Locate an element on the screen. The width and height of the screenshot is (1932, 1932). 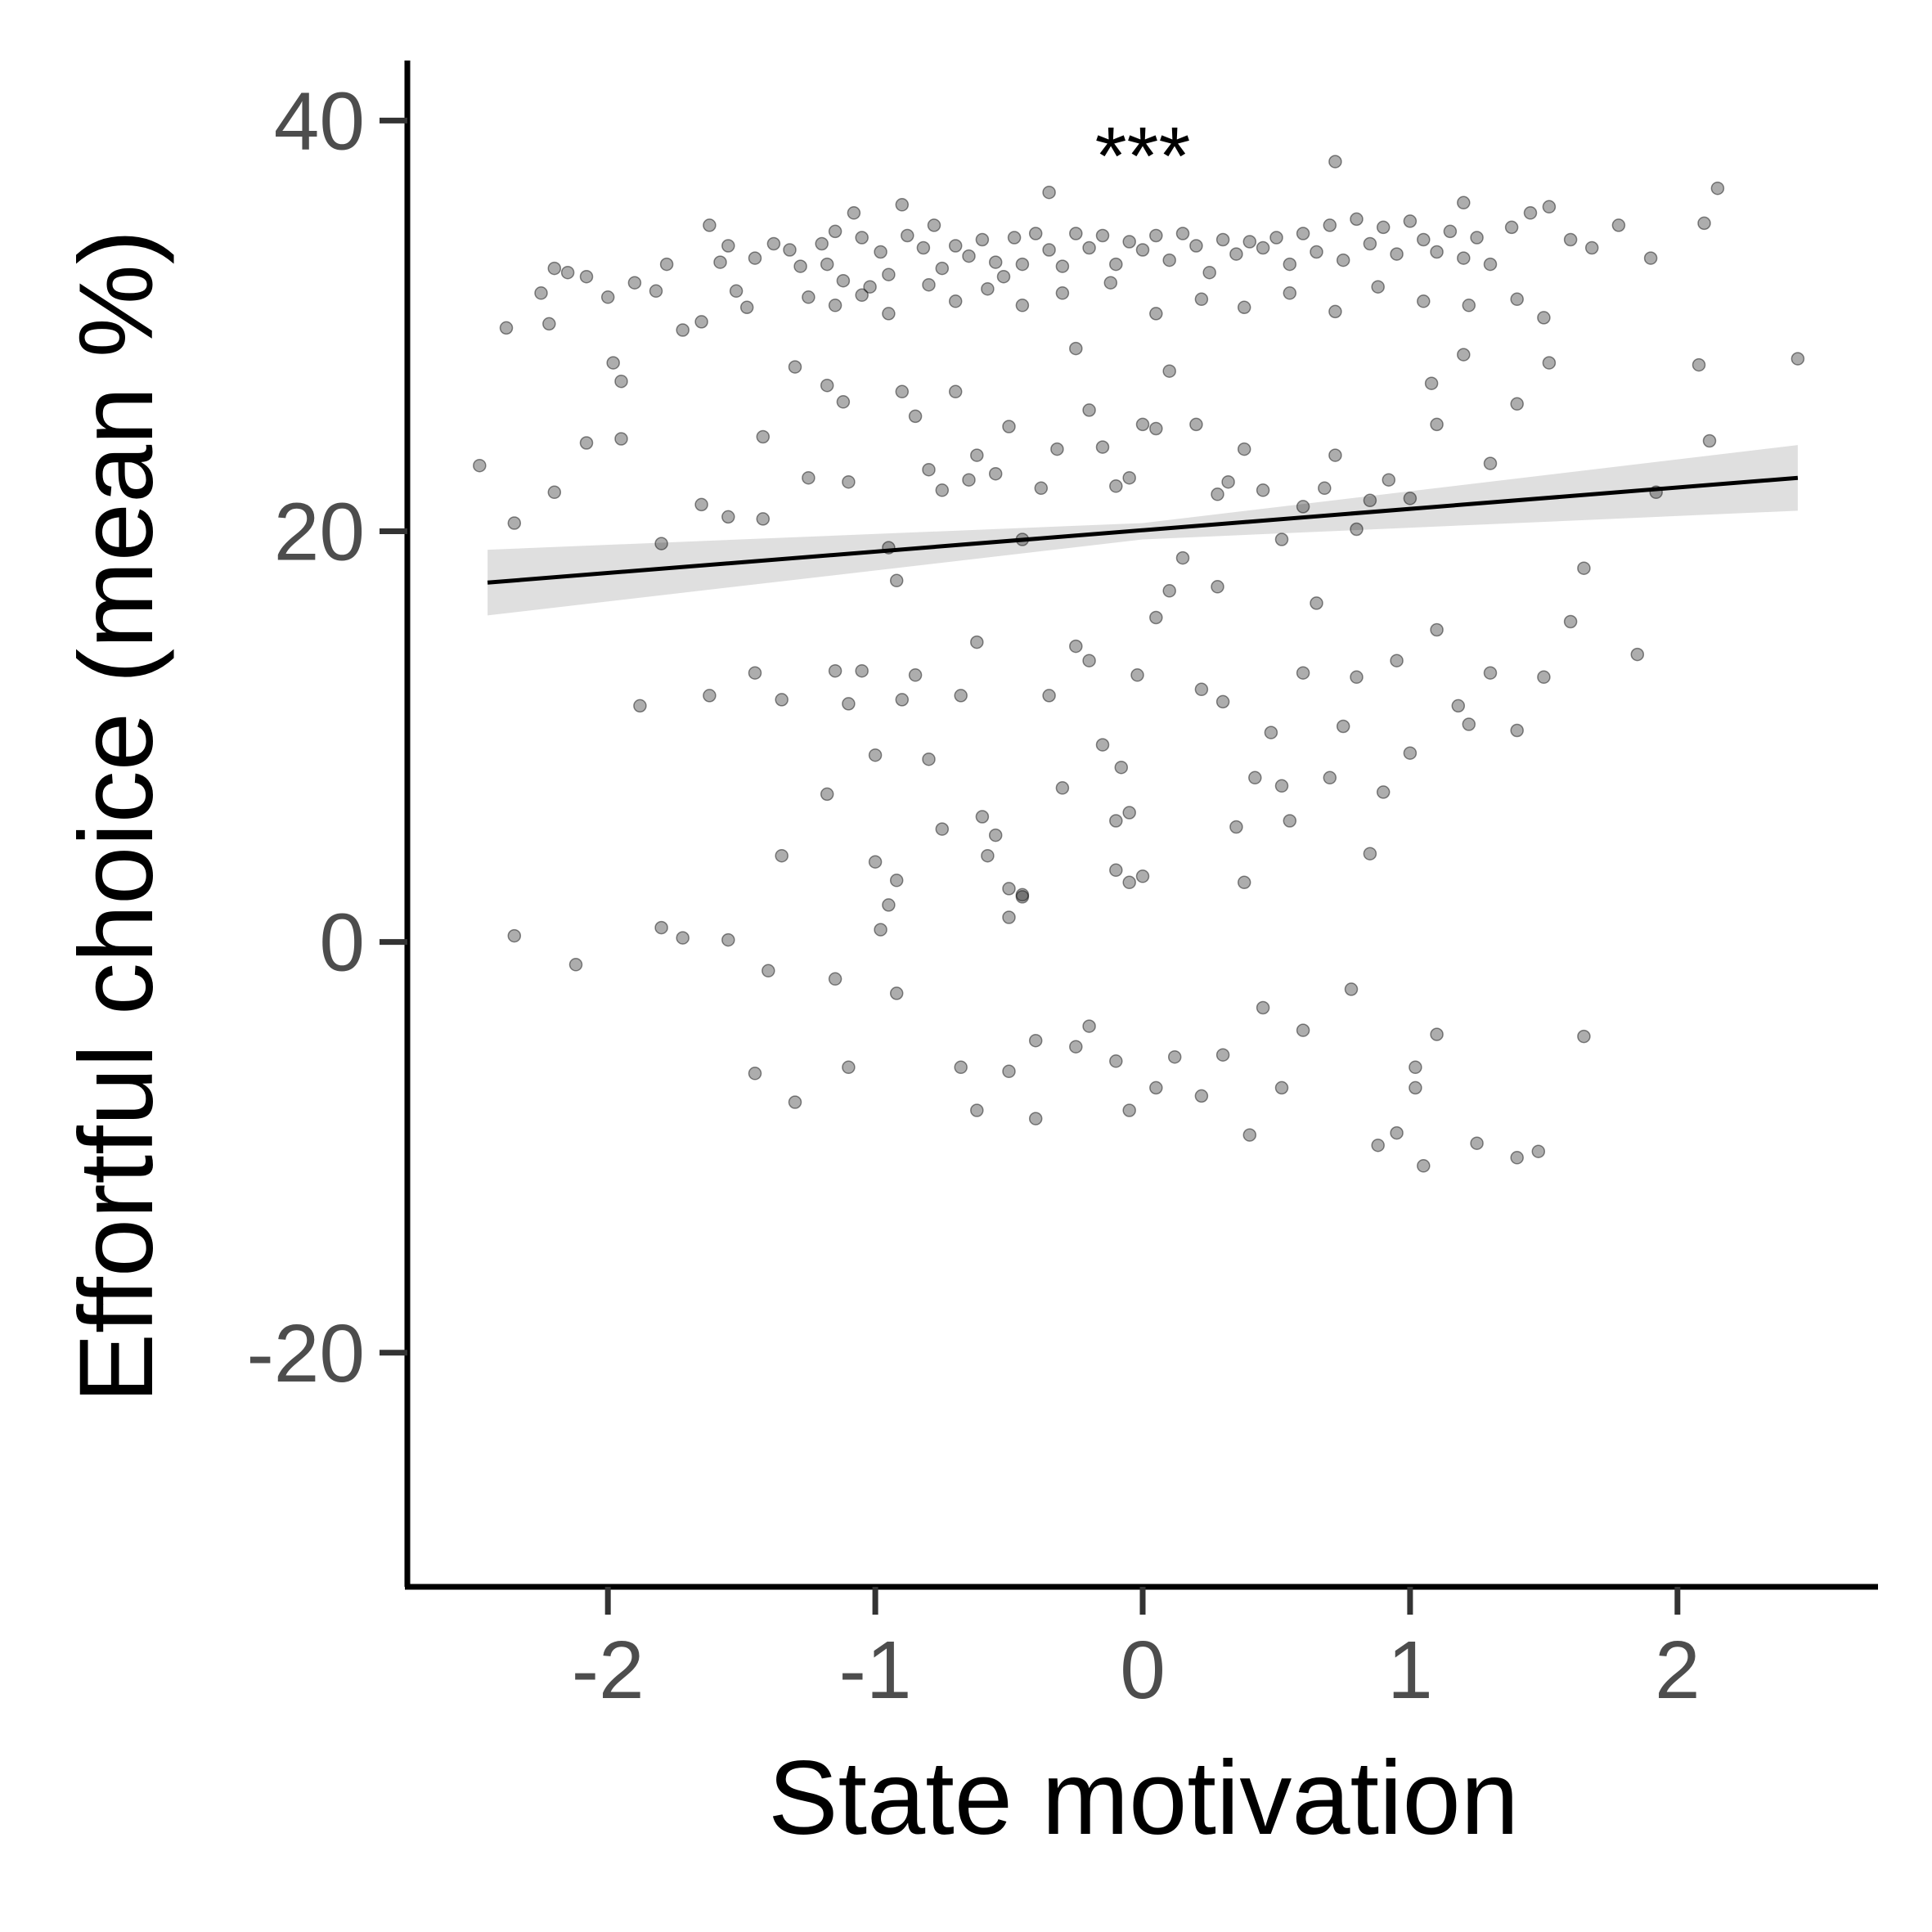
y-axis-title: Effortful choice (mean %) is located at coordinates (116, 817).